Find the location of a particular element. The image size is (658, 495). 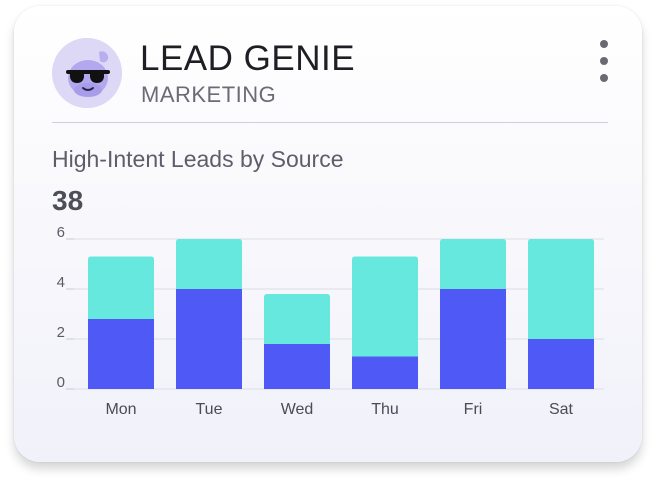

app-subtitle: MARKETING is located at coordinates (209, 94).